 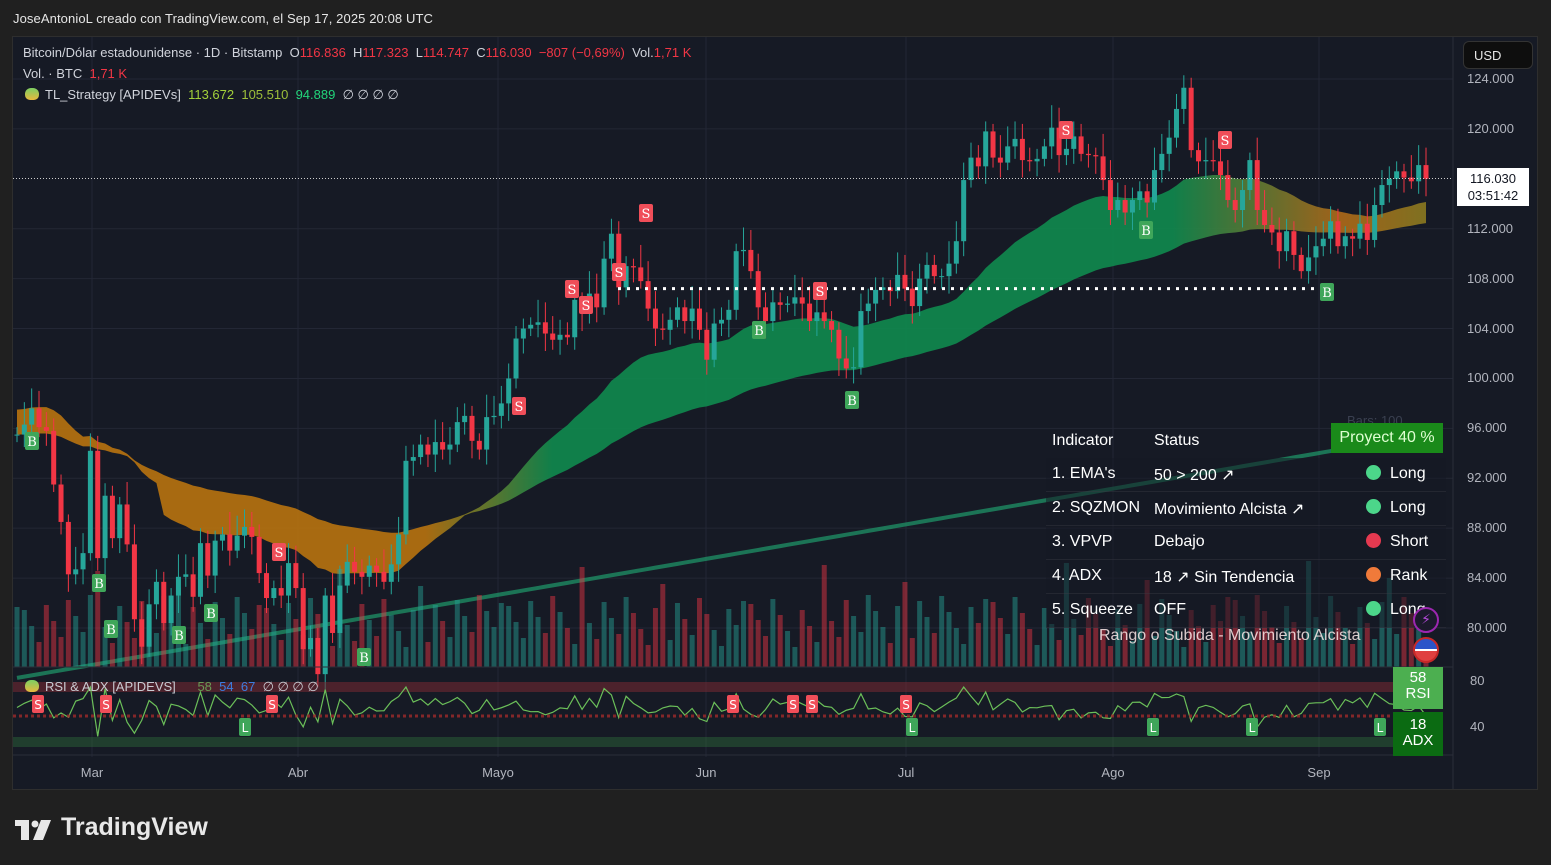 What do you see at coordinates (1396, 576) in the screenshot?
I see `indicator-signal: Rank` at bounding box center [1396, 576].